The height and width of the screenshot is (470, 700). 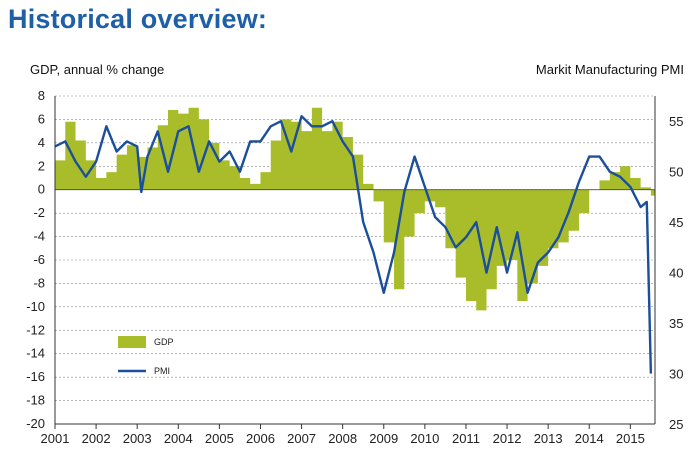 I want to click on x-tick-label: 2011, so click(x=466, y=438).